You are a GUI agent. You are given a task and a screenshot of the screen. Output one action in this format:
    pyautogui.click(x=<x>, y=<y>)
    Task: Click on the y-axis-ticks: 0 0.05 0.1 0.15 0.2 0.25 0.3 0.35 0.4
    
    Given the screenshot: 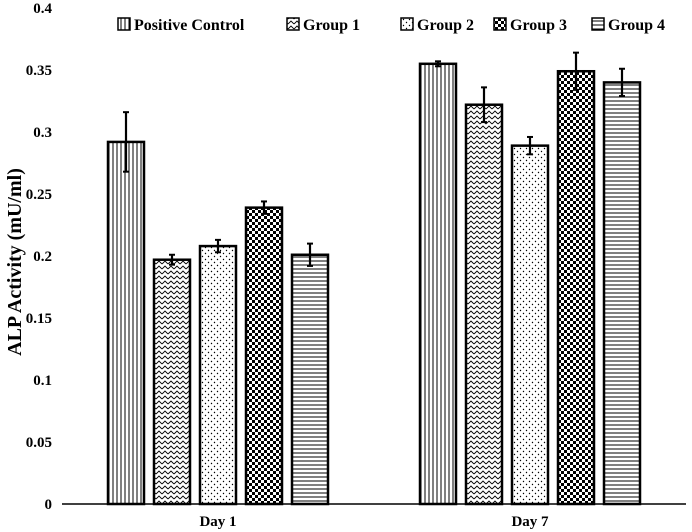 What is the action you would take?
    pyautogui.click(x=39, y=257)
    